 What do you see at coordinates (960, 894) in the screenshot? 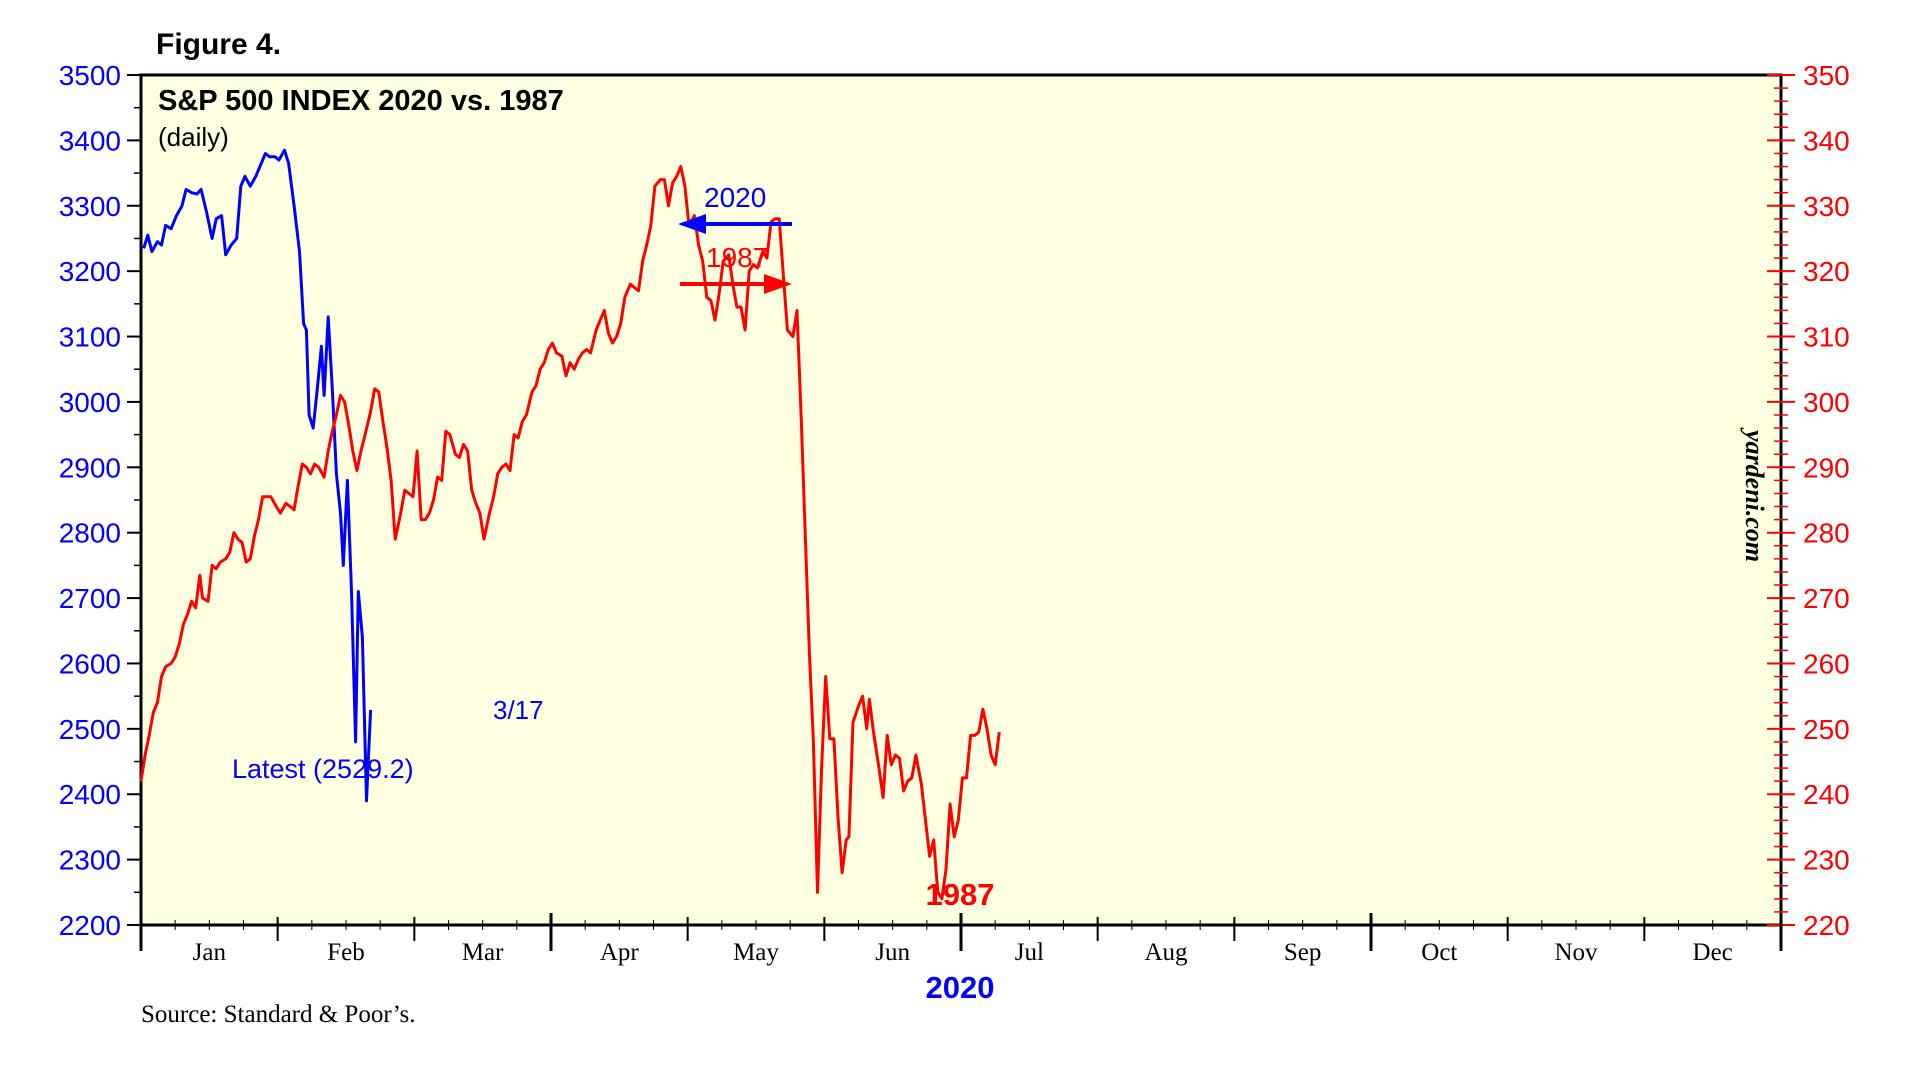
I see `x-label-1987: 1987` at bounding box center [960, 894].